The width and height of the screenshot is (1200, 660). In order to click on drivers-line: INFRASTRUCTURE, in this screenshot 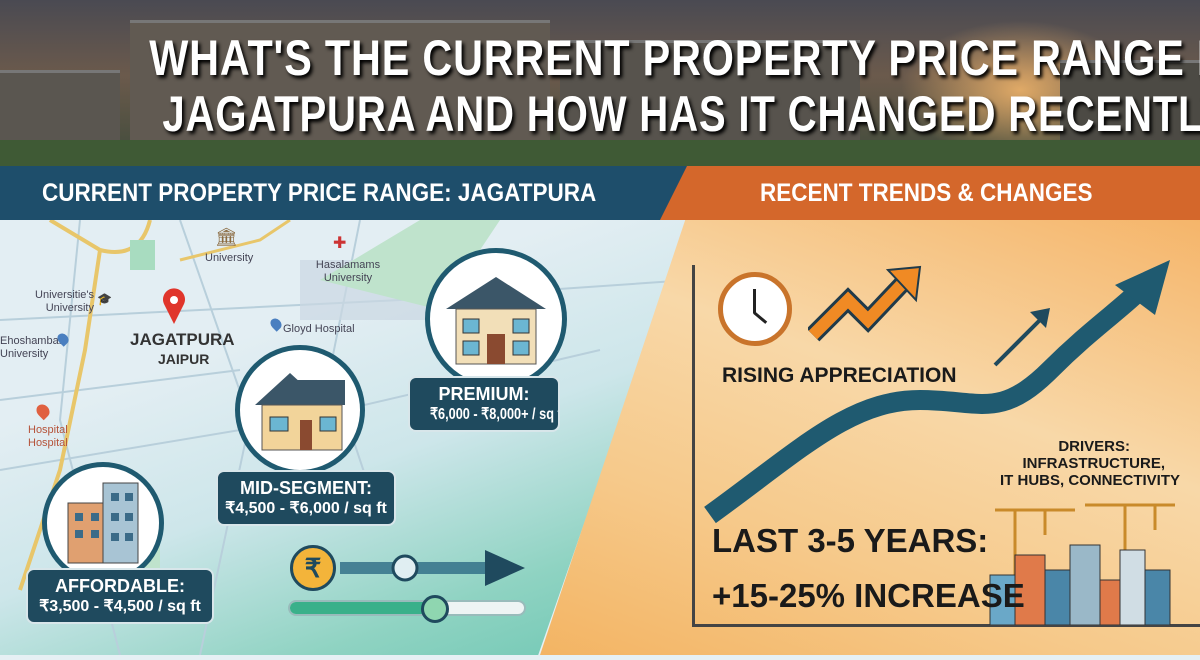, I will do `click(1094, 463)`.